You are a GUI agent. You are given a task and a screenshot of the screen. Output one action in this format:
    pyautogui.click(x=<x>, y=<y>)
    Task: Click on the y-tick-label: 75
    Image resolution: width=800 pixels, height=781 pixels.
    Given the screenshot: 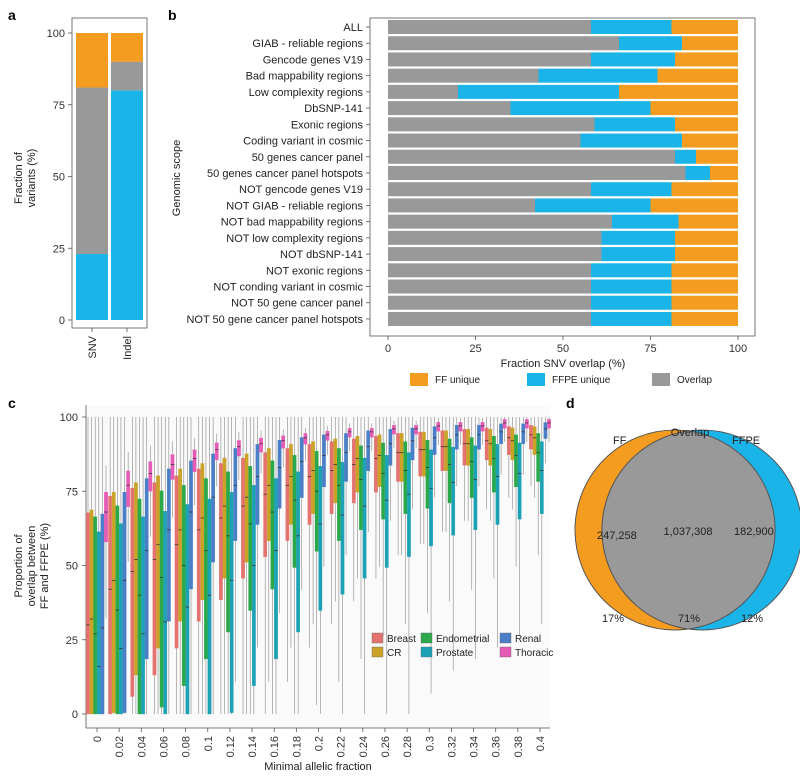 What is the action you would take?
    pyautogui.click(x=59, y=106)
    